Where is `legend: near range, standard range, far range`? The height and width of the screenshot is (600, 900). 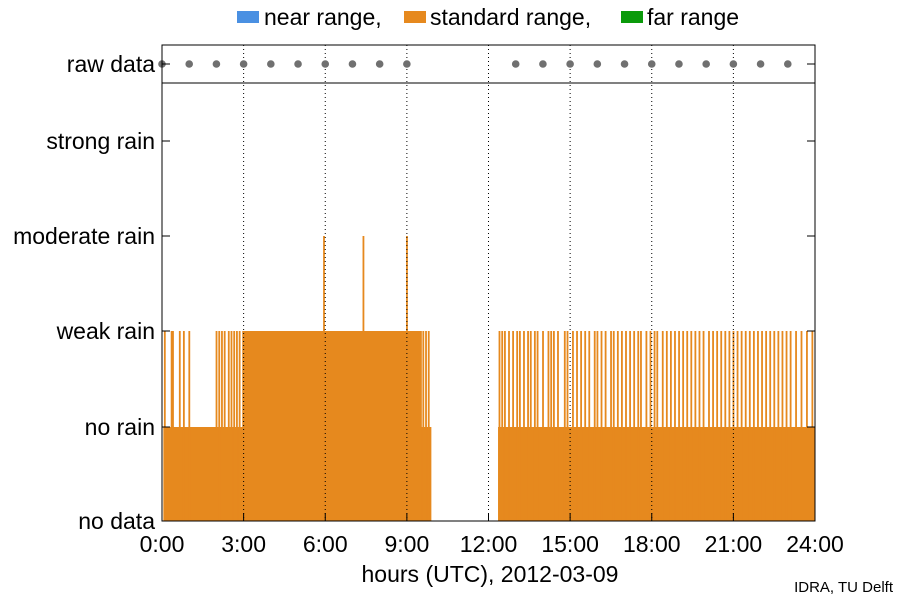 legend: near range, standard range, far range is located at coordinates (488, 17).